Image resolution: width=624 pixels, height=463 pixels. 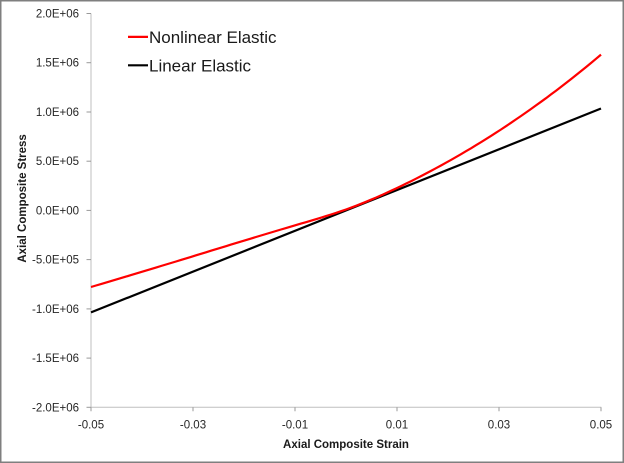 I want to click on svg-text: 0.05, so click(x=601, y=426).